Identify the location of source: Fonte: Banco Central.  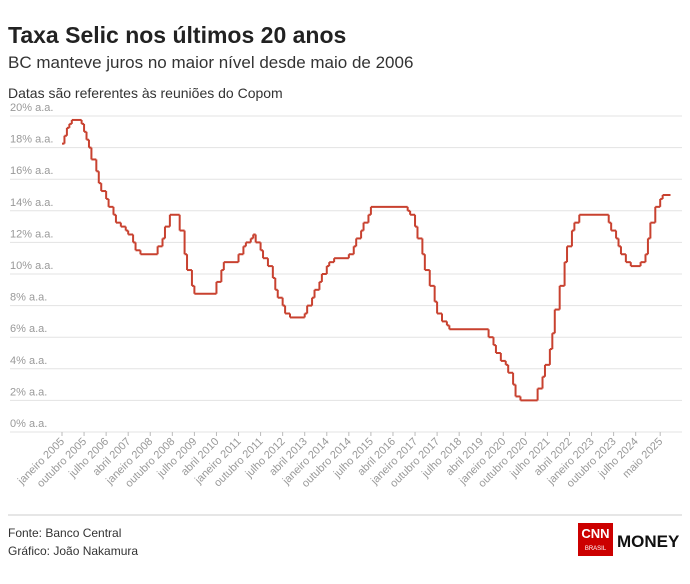
(64, 533).